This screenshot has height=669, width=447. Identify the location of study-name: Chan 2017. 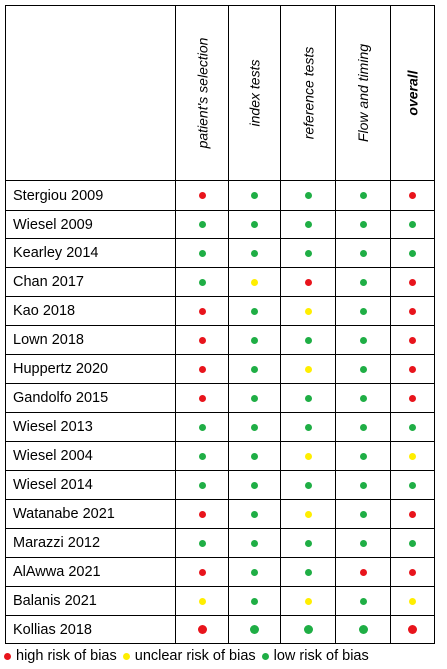
(91, 282).